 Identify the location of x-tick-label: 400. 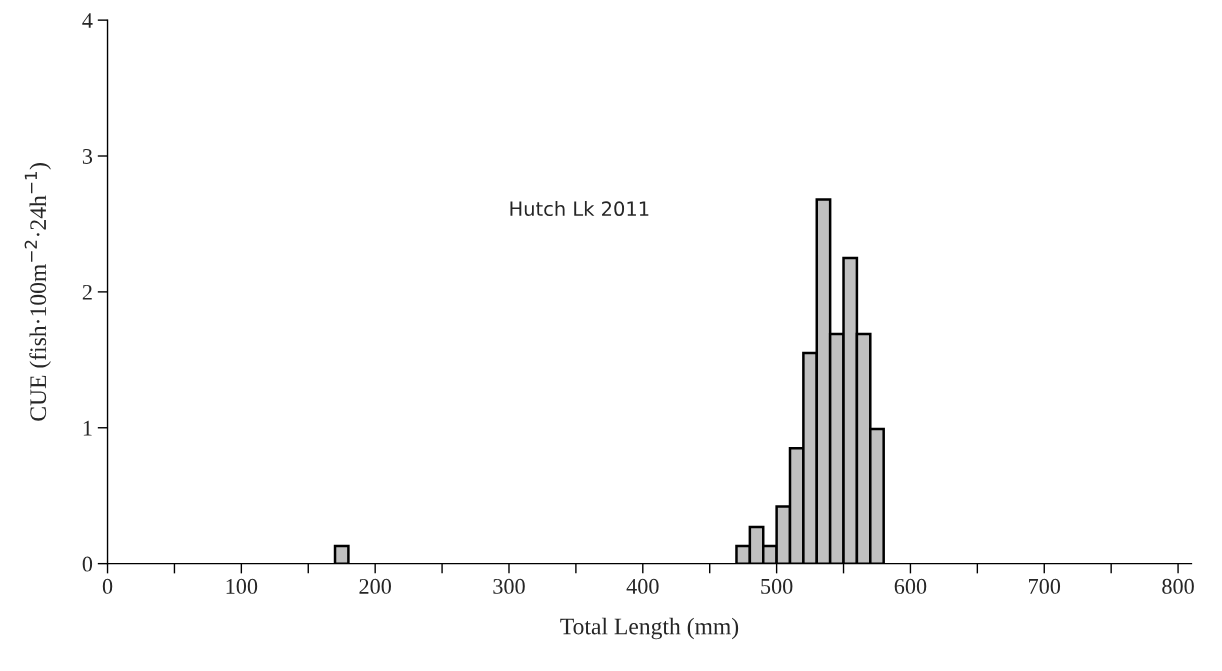
(642, 586).